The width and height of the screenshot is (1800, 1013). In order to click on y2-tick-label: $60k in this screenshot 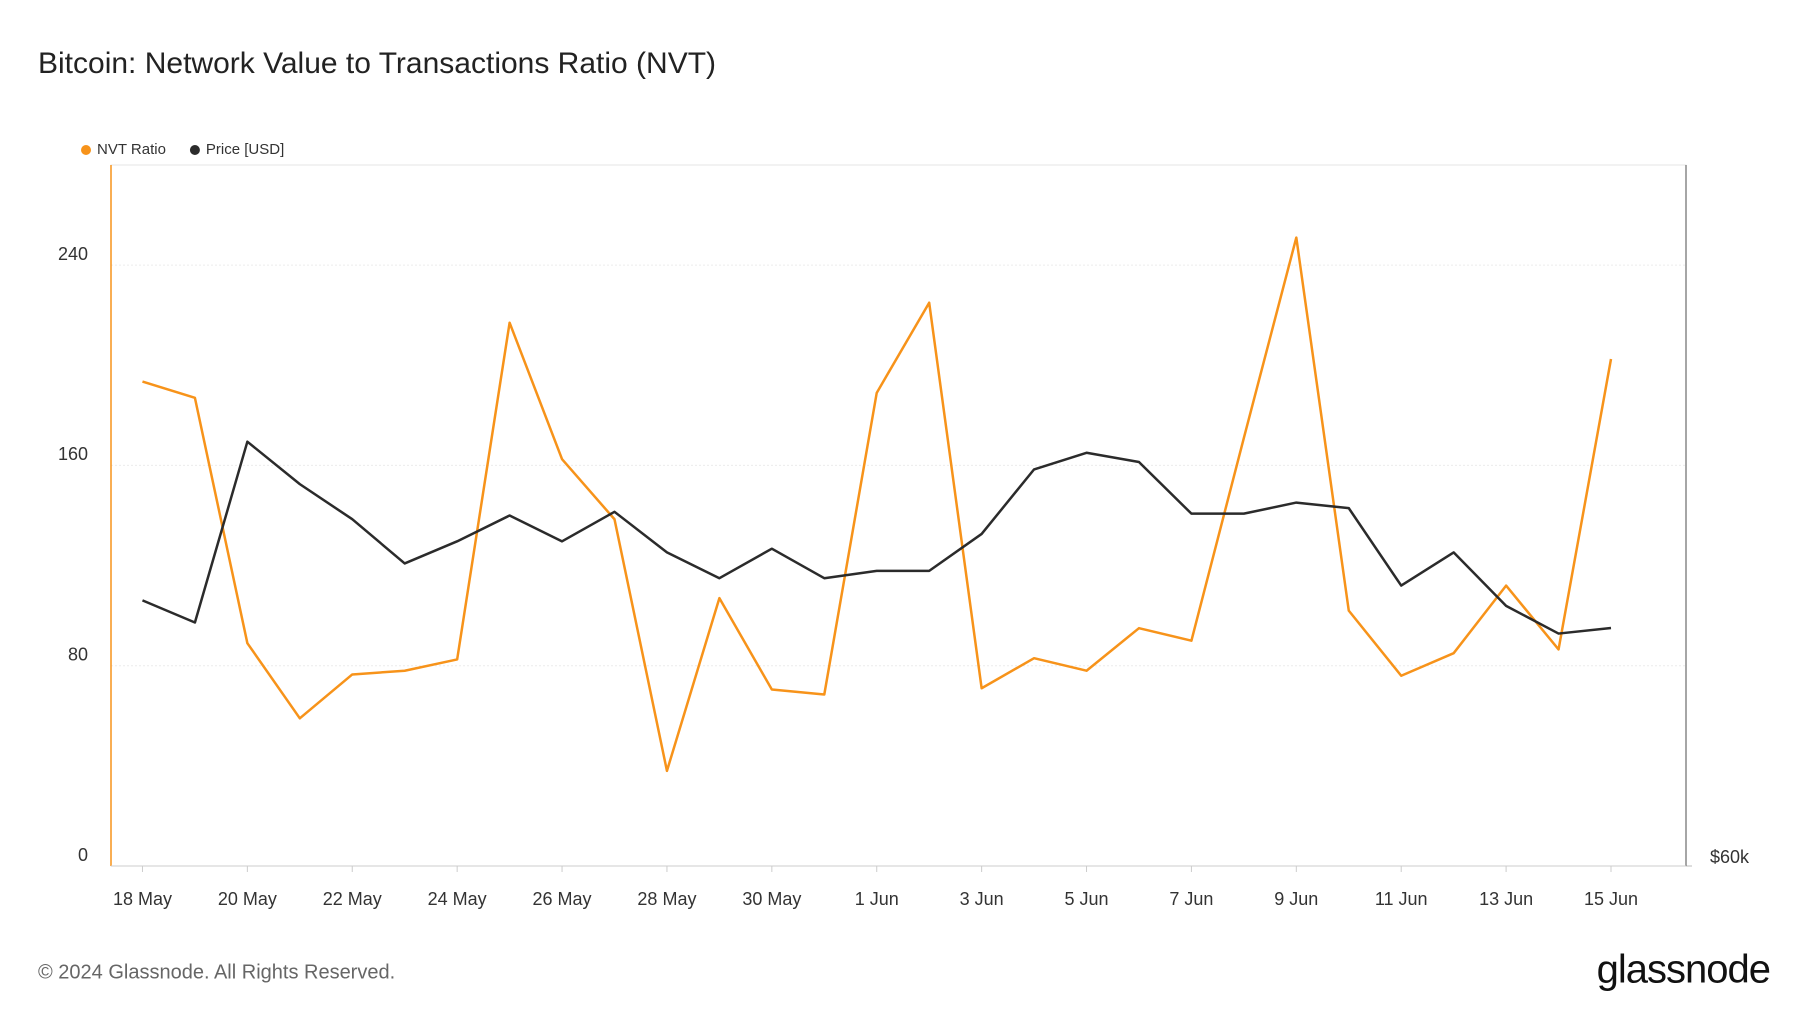, I will do `click(1730, 857)`.